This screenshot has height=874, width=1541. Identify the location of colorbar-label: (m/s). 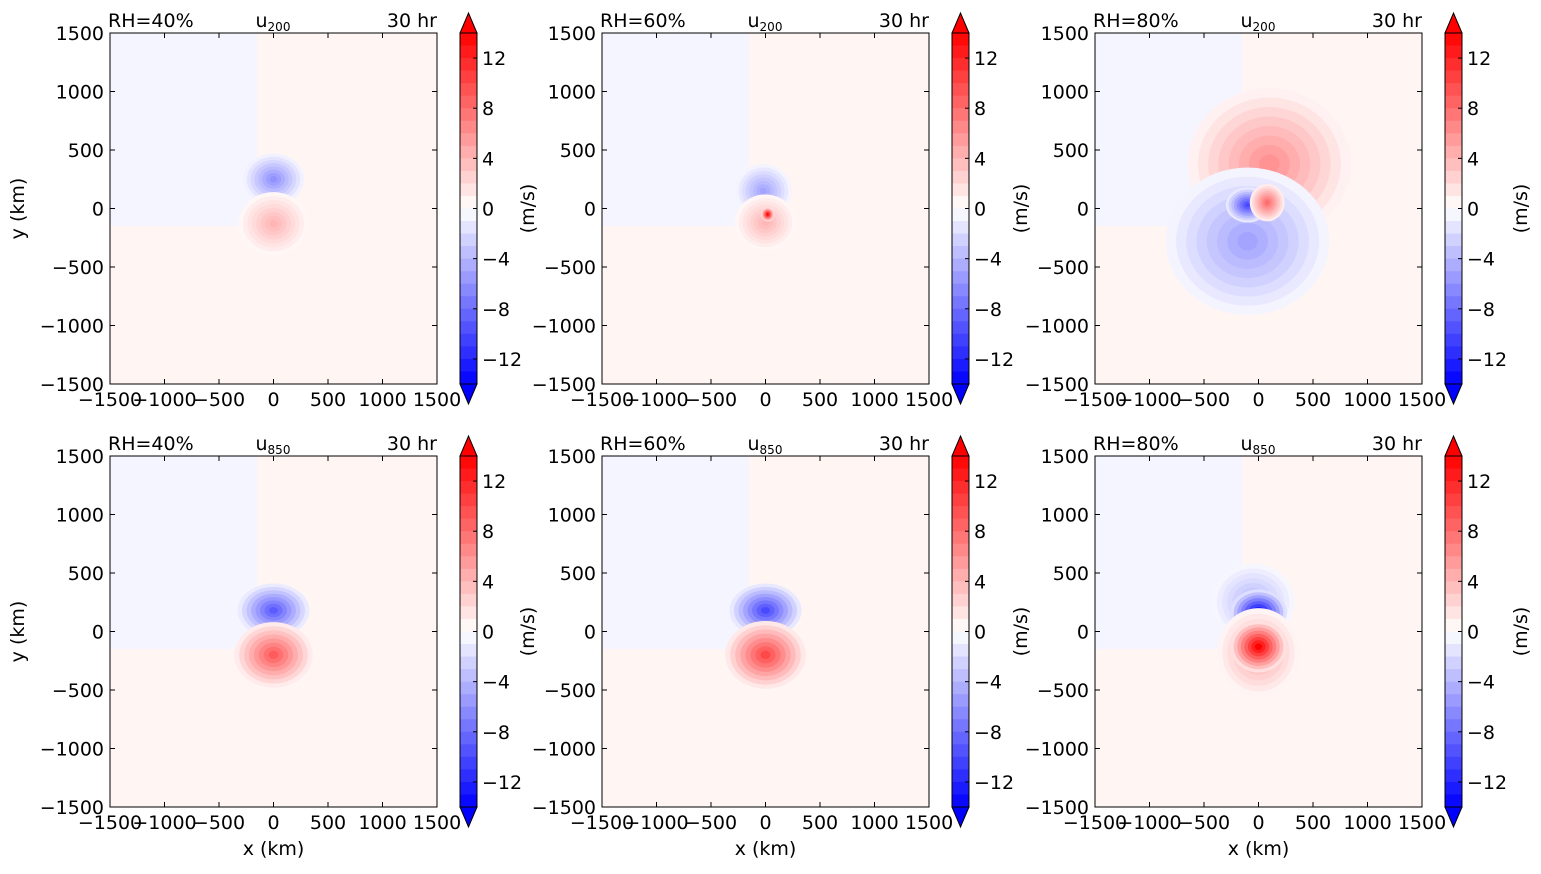
(1021, 209).